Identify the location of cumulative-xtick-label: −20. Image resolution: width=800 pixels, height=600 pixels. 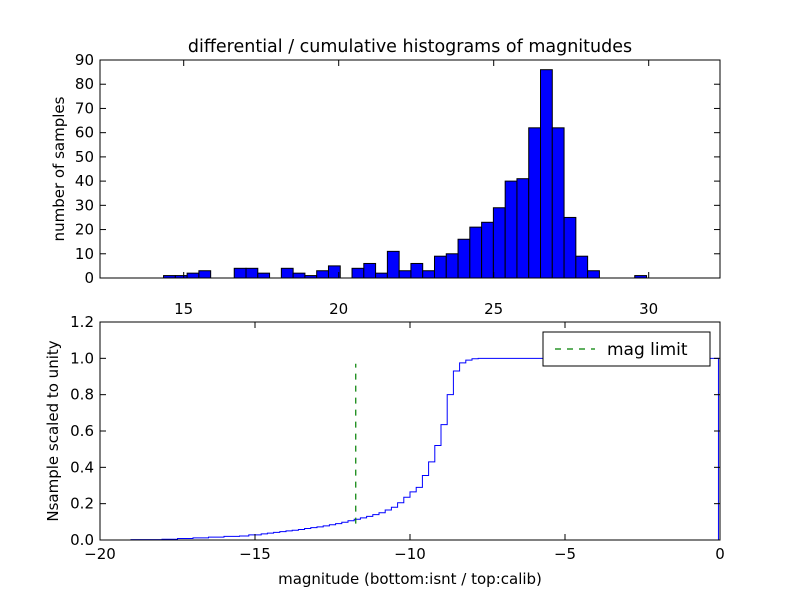
(100, 554).